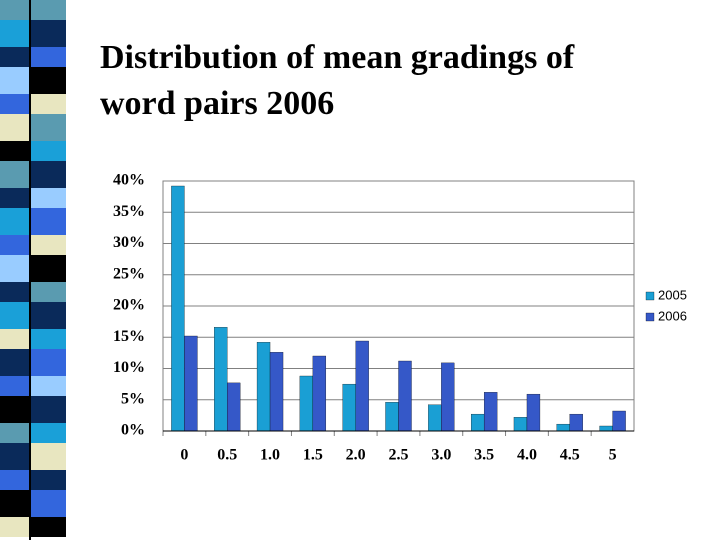 This screenshot has height=545, width=720. What do you see at coordinates (129, 242) in the screenshot?
I see `y-tick-label: 30%` at bounding box center [129, 242].